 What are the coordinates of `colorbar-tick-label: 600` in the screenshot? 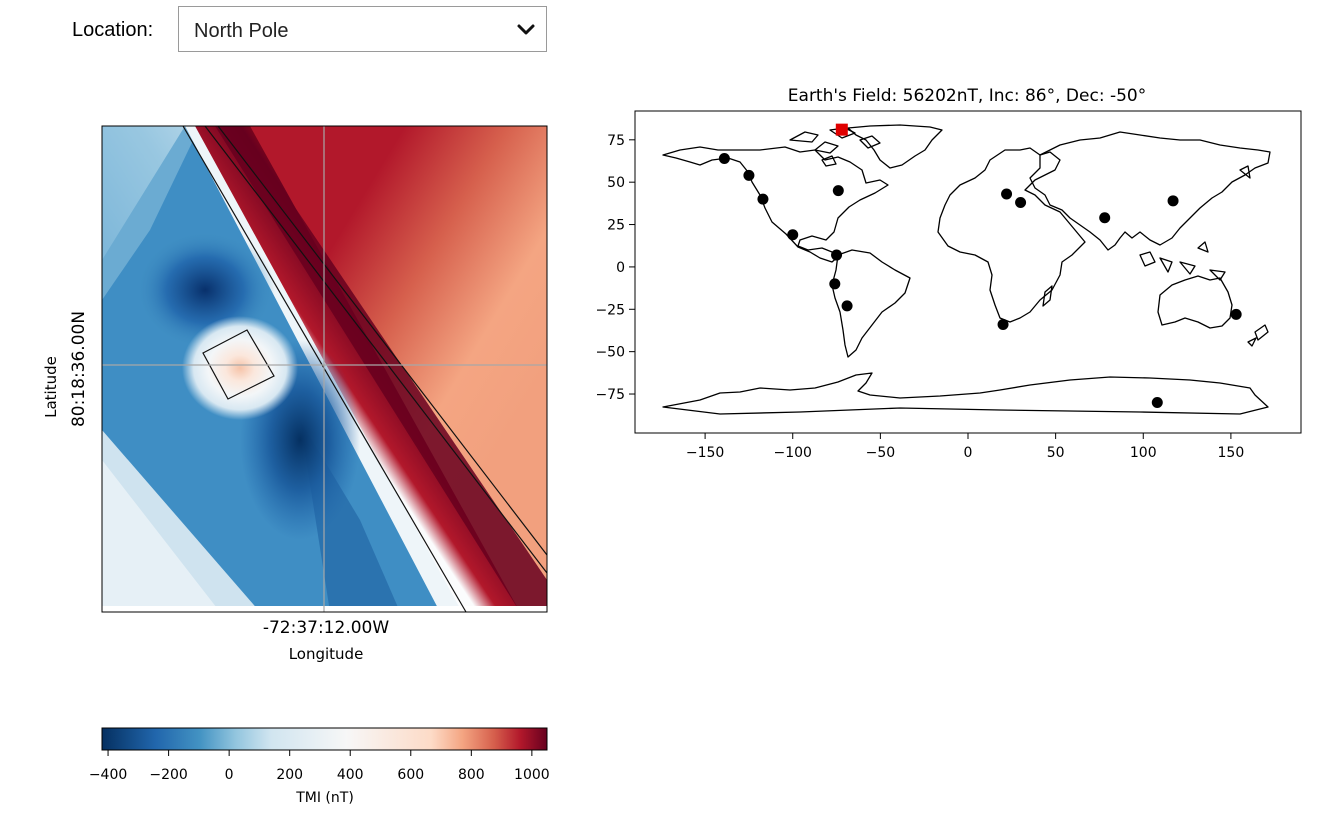 It's located at (410, 775).